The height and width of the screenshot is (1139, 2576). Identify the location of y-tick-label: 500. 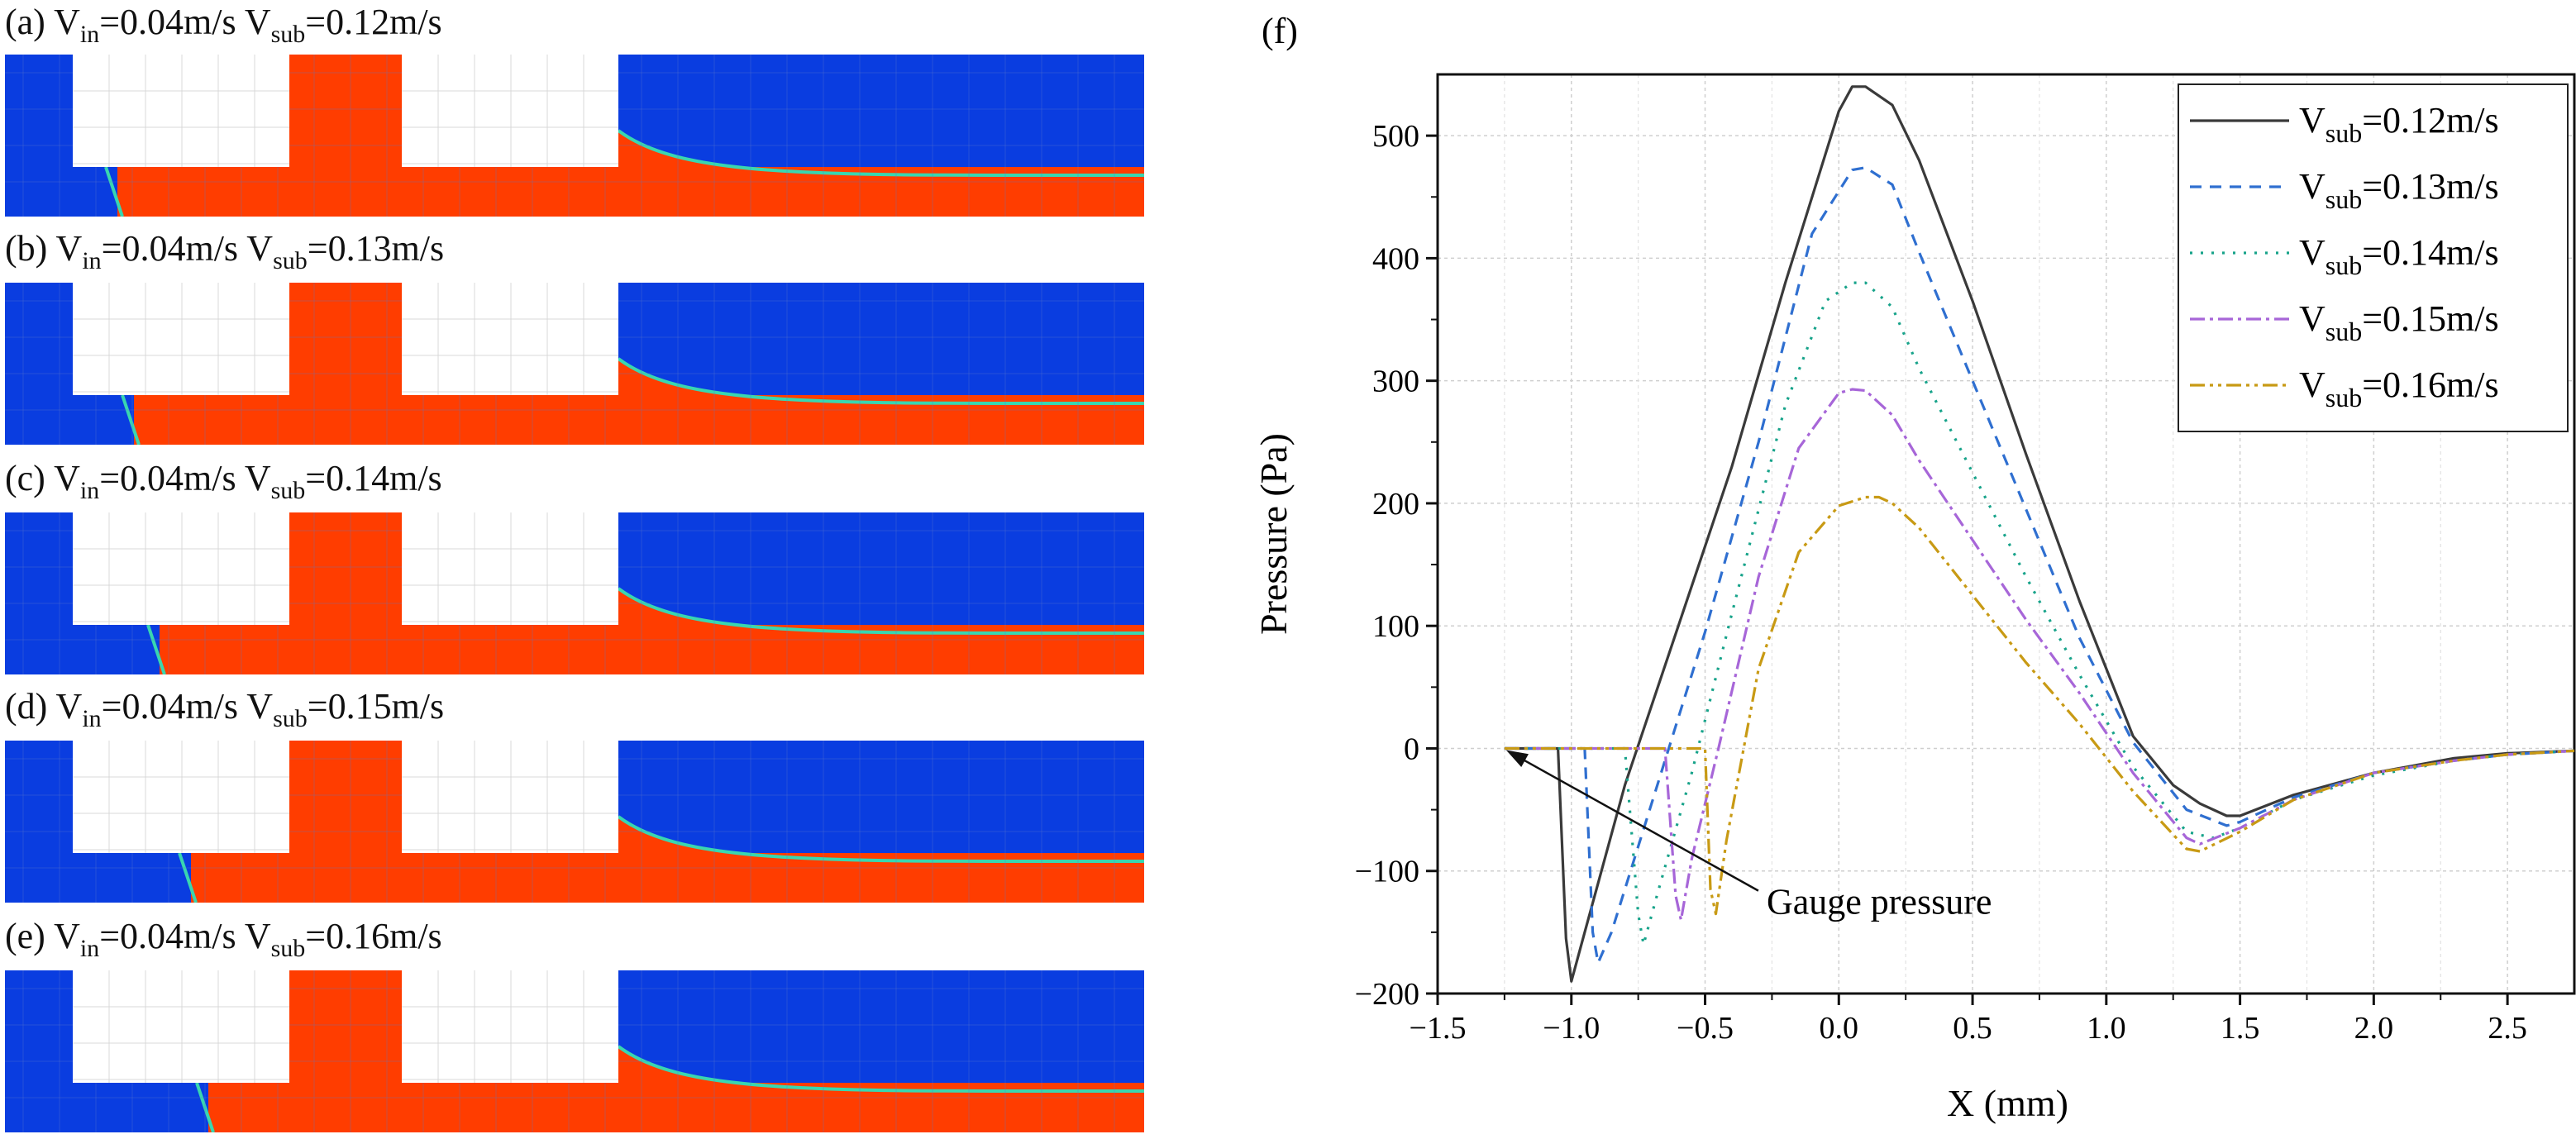
(1395, 136).